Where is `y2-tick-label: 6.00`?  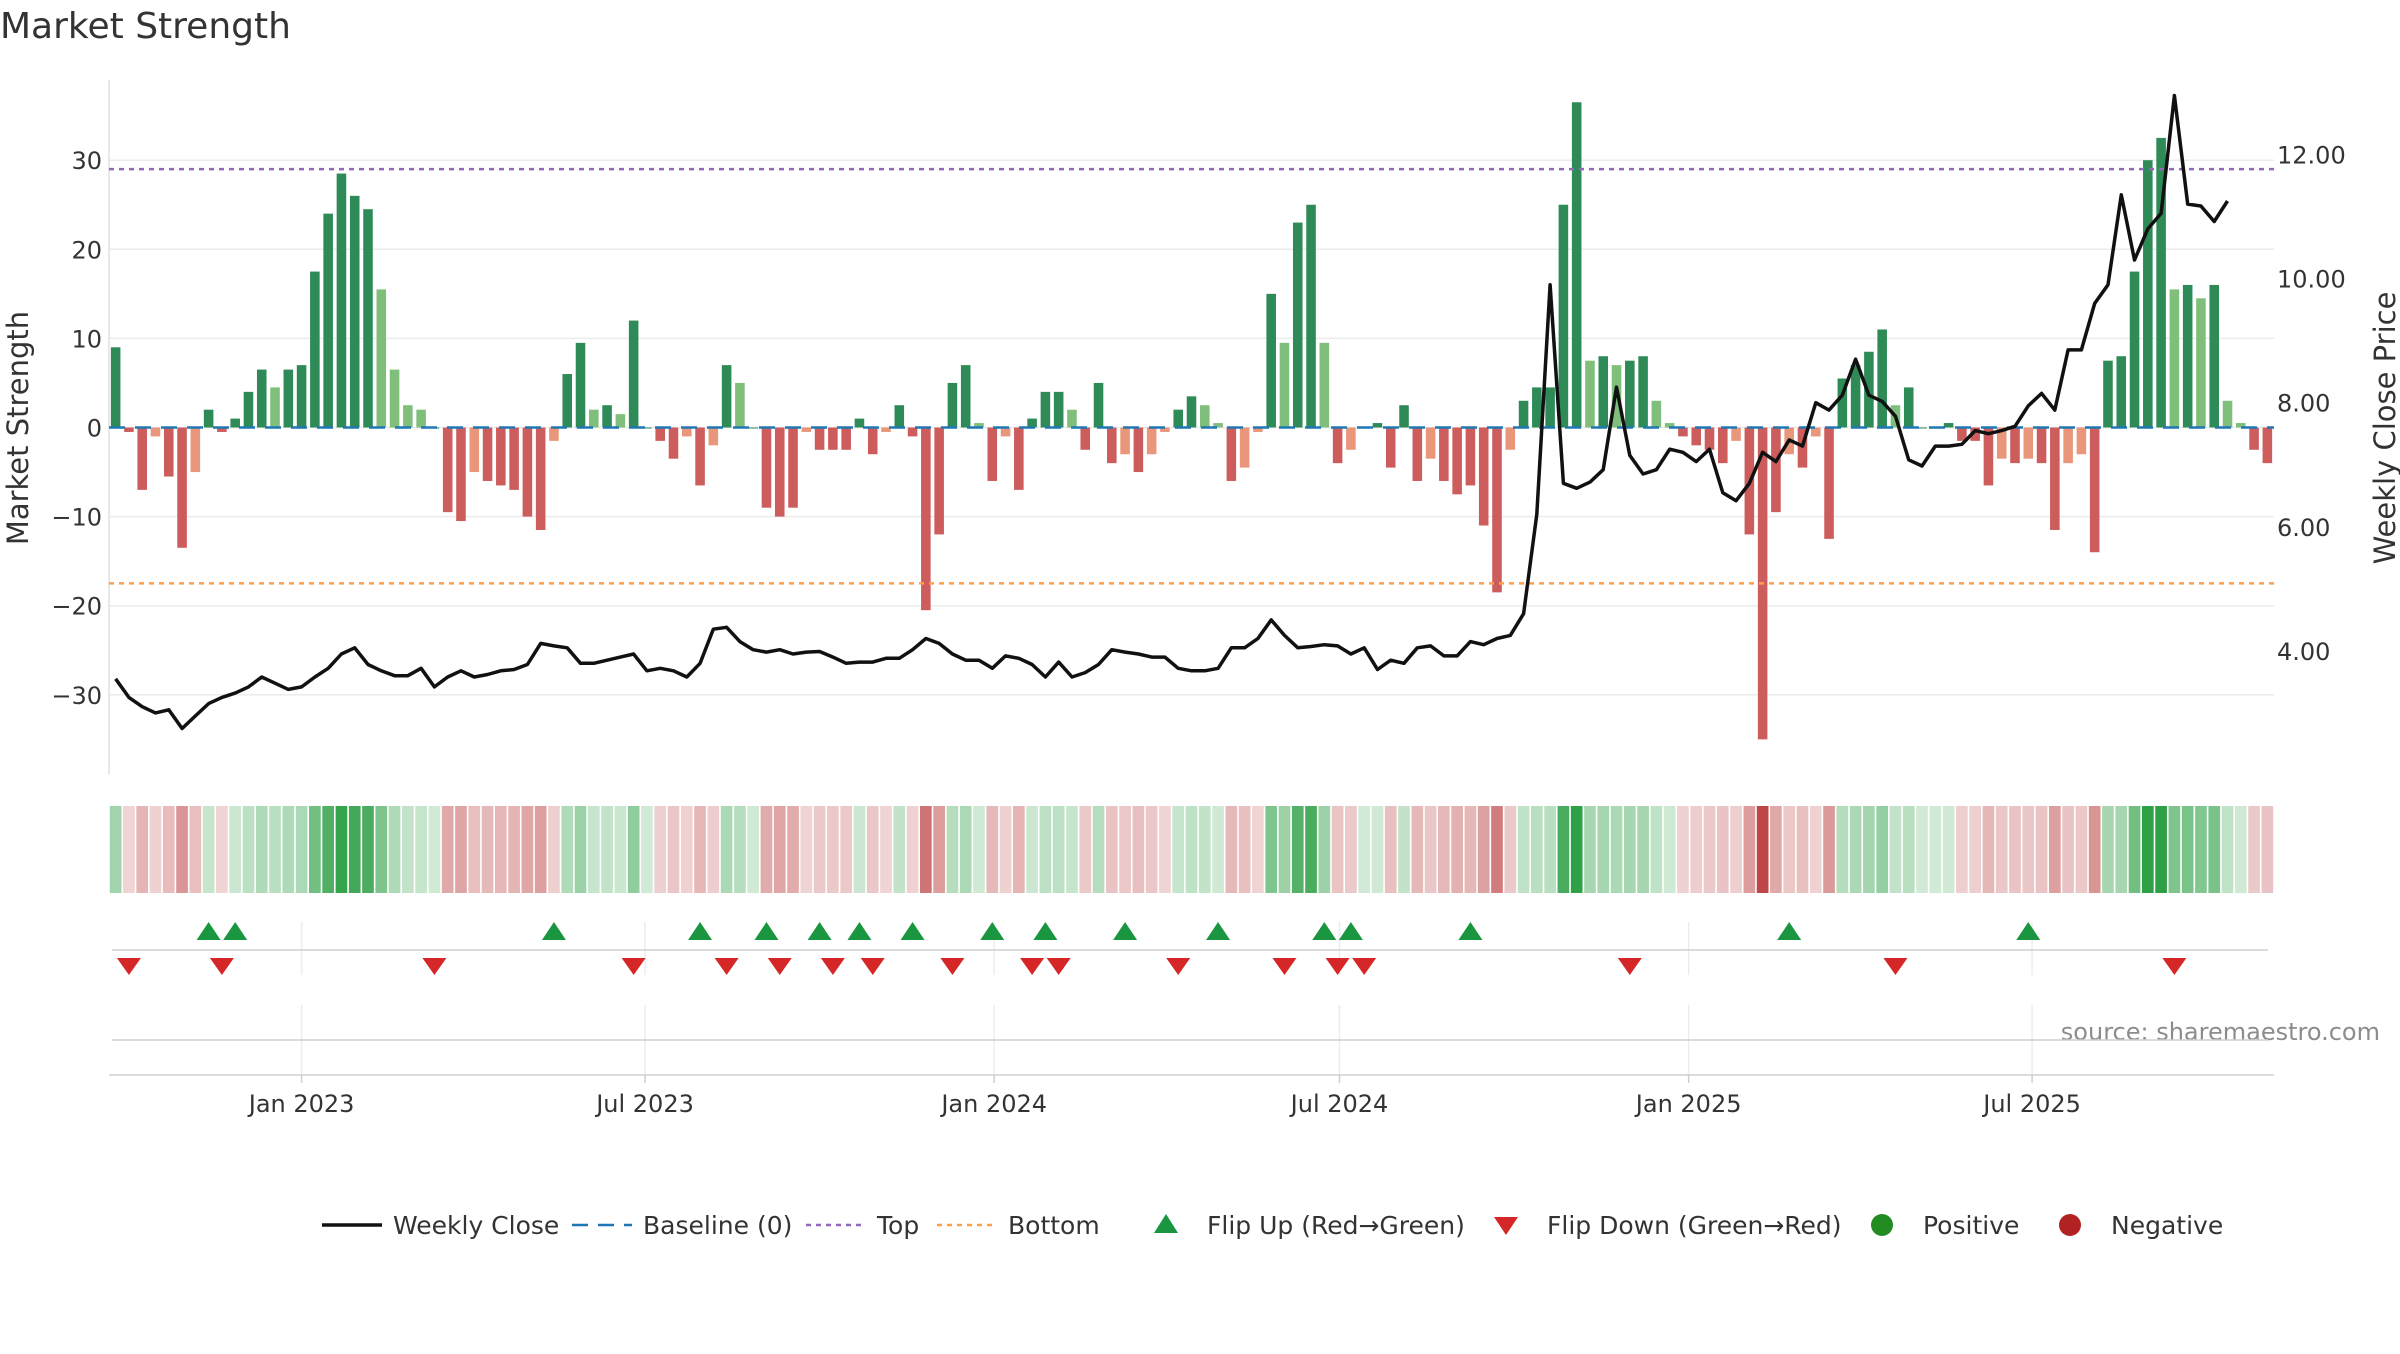 y2-tick-label: 6.00 is located at coordinates (2303, 528).